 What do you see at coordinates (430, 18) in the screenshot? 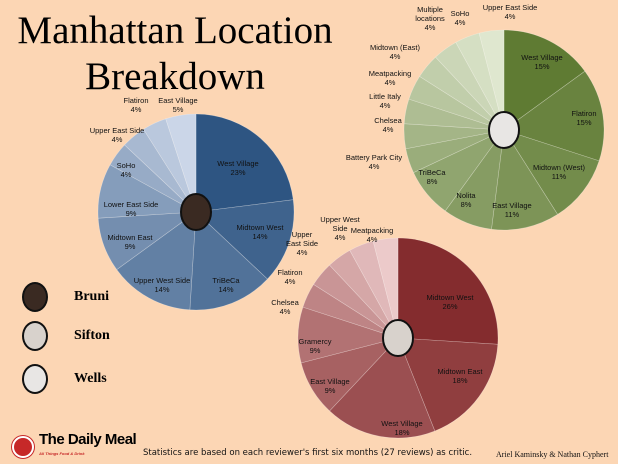
I see `slice-label: Multiple locations 4%` at bounding box center [430, 18].